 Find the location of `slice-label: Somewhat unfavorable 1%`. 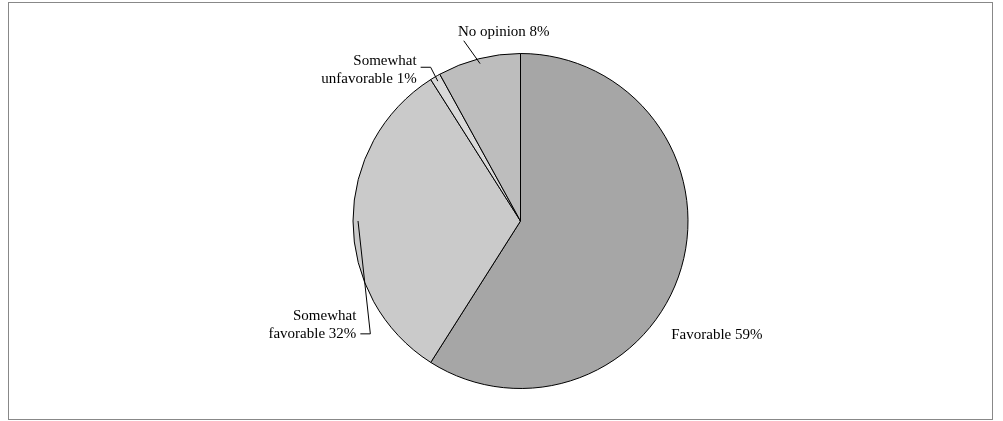

slice-label: Somewhat unfavorable 1% is located at coordinates (369, 69).